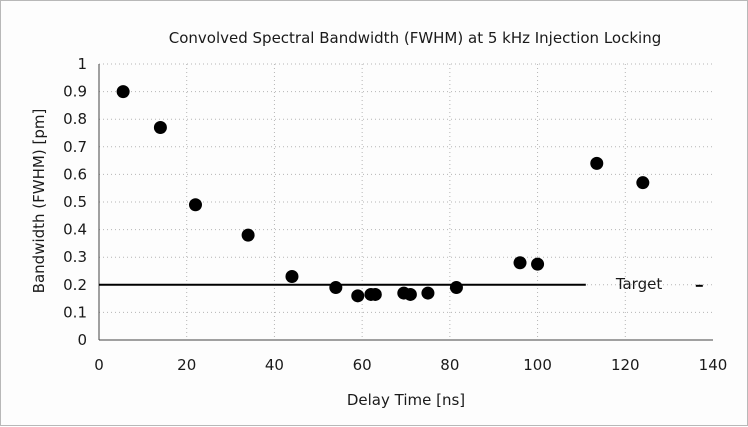 The width and height of the screenshot is (748, 427). What do you see at coordinates (186, 365) in the screenshot?
I see `x-tick-label: 20` at bounding box center [186, 365].